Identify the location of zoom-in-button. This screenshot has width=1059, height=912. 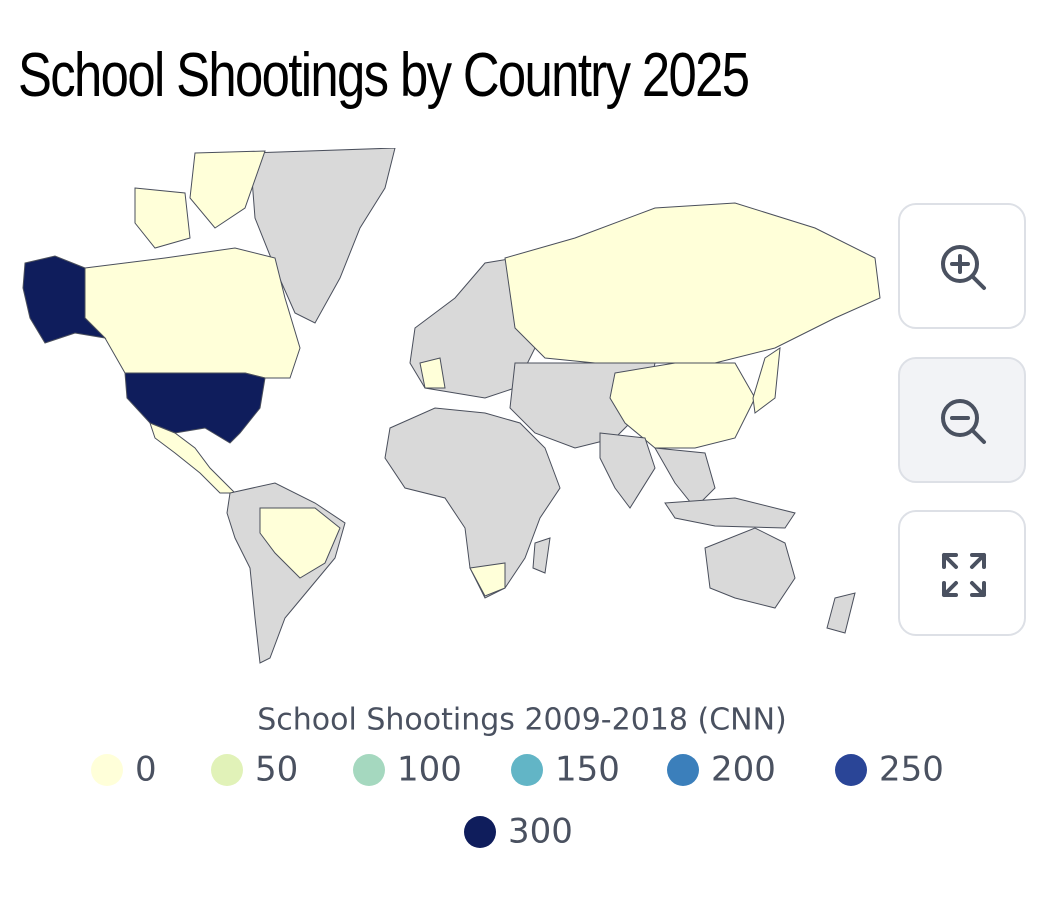
(962, 266).